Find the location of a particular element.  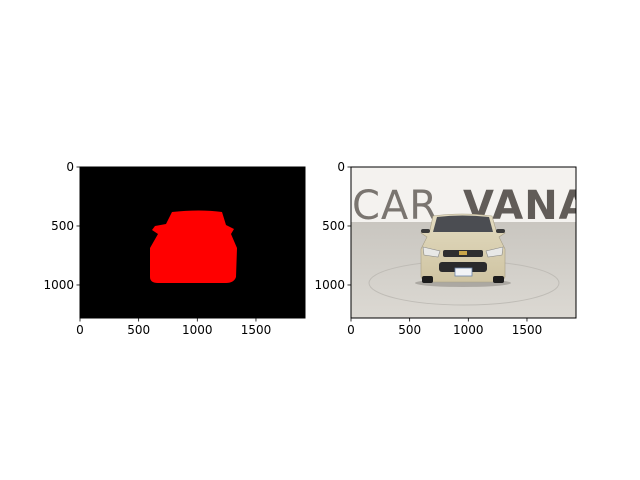

photo-car-headlight-right is located at coordinates (494, 252).